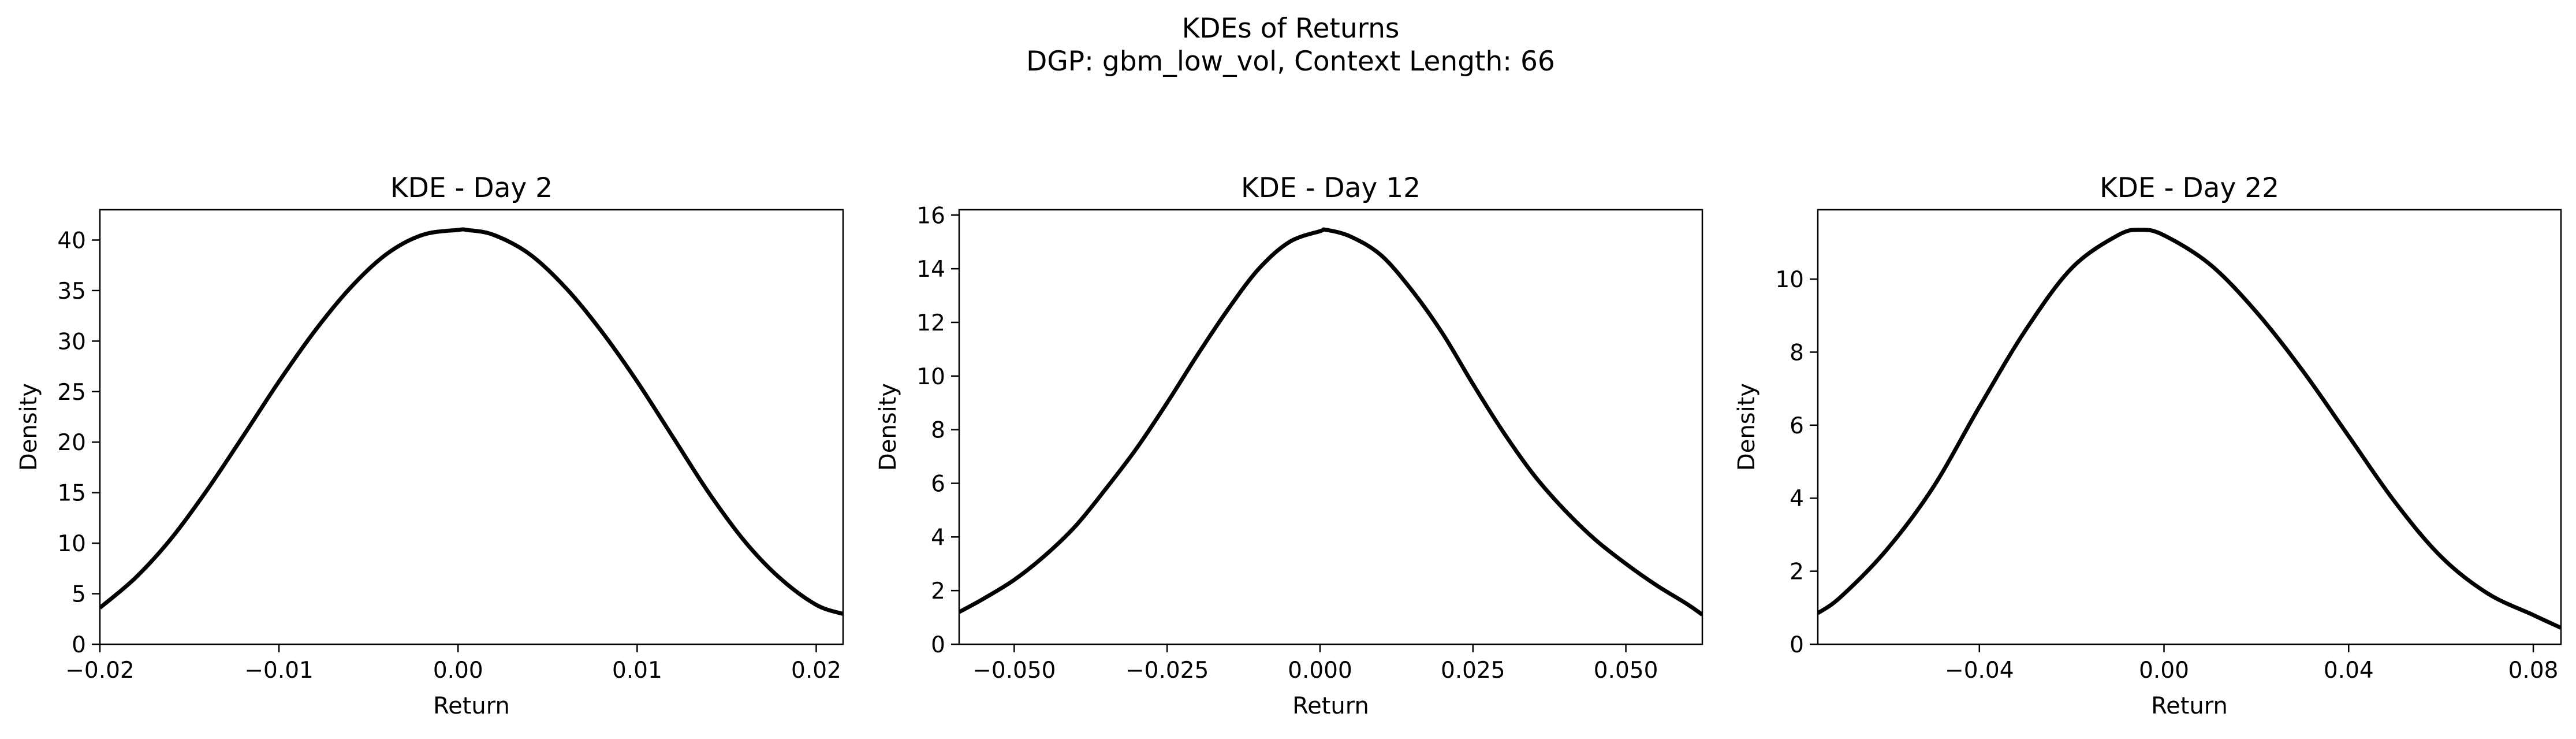  What do you see at coordinates (1291, 28) in the screenshot?
I see `figure-title: KDEs of Returns` at bounding box center [1291, 28].